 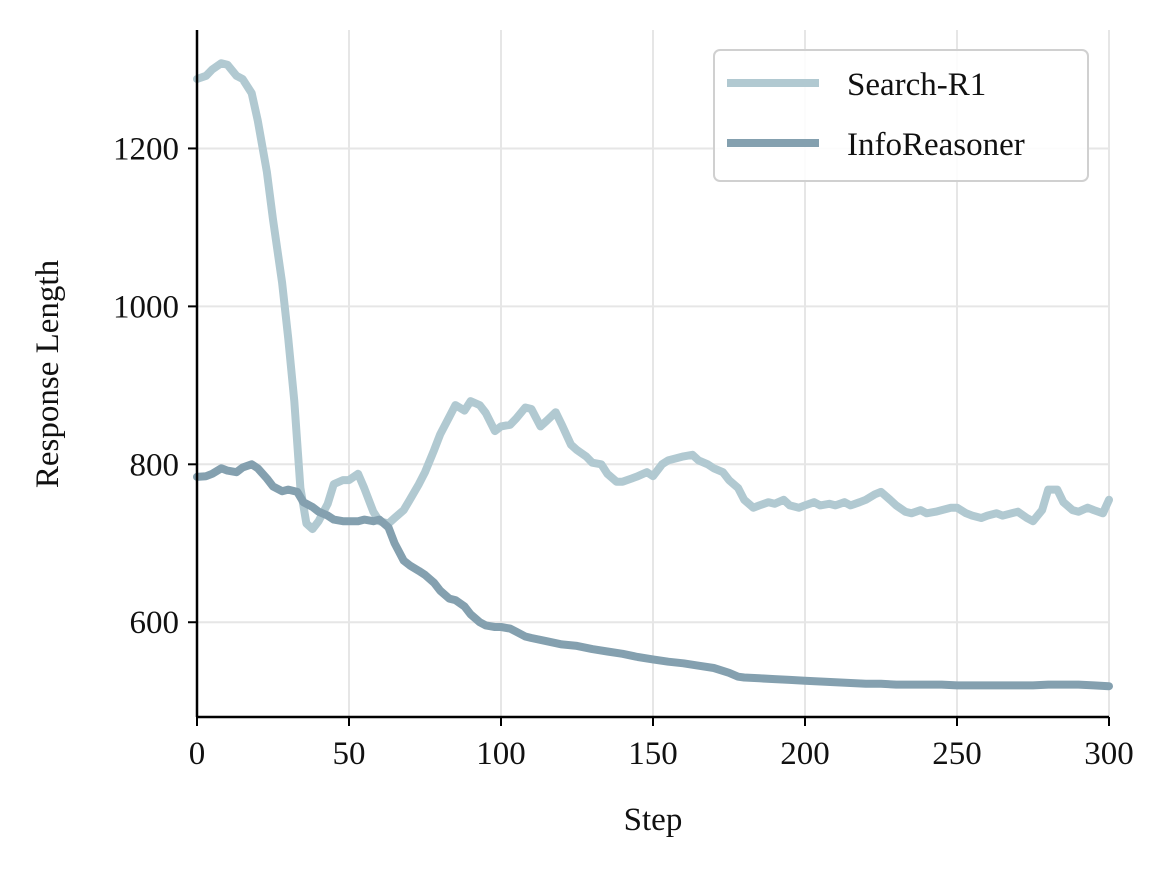 What do you see at coordinates (197, 754) in the screenshot?
I see `x-tick-label: 0` at bounding box center [197, 754].